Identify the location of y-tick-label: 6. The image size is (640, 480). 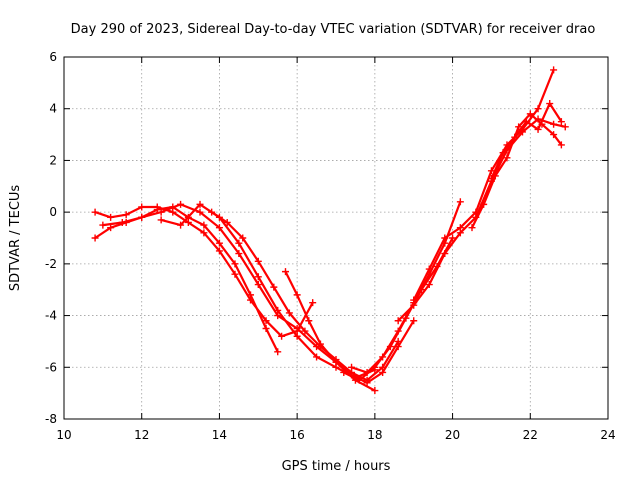
(53, 57).